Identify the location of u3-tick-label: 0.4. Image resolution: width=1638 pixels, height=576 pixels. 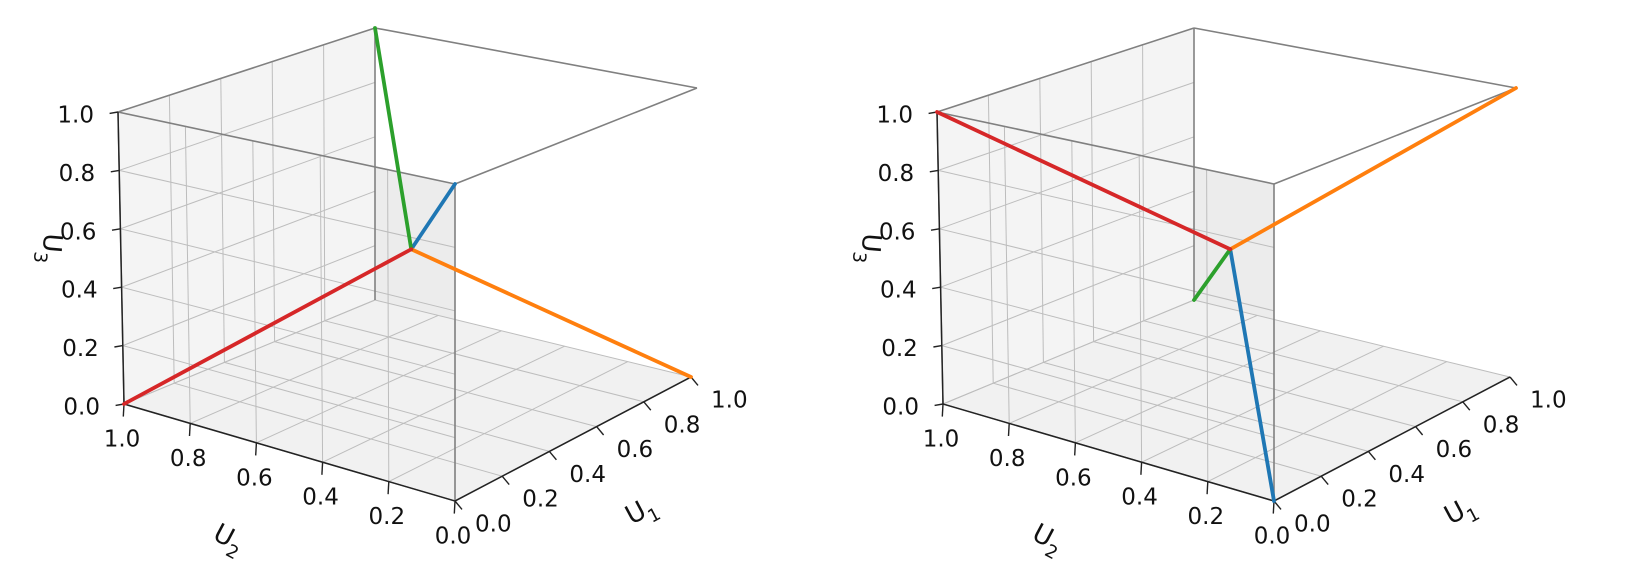
(898, 291).